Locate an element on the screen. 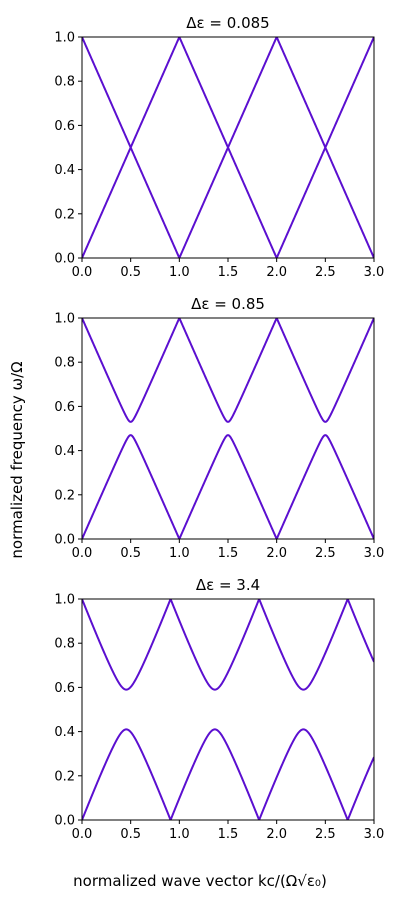  chart-title: Δε = 3.4 is located at coordinates (228, 585).